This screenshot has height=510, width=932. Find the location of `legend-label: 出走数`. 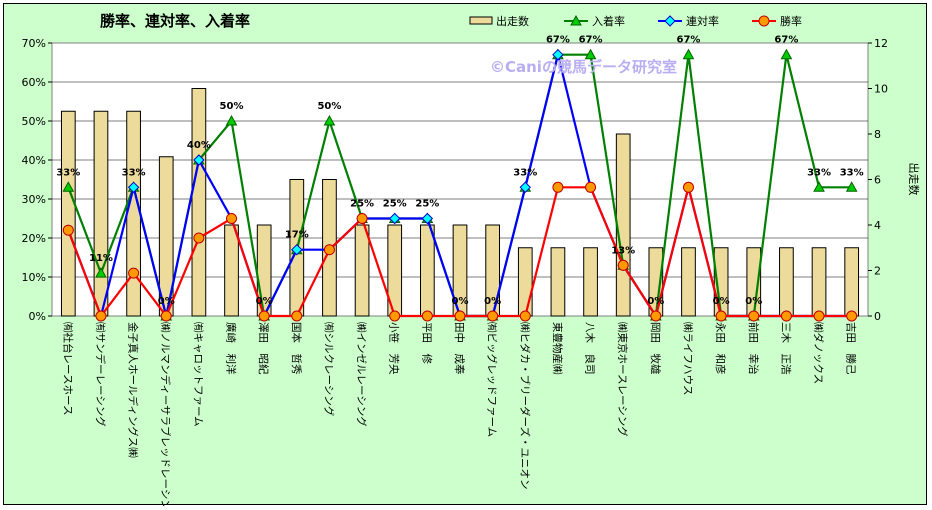

legend-label: 出走数 is located at coordinates (512, 21).